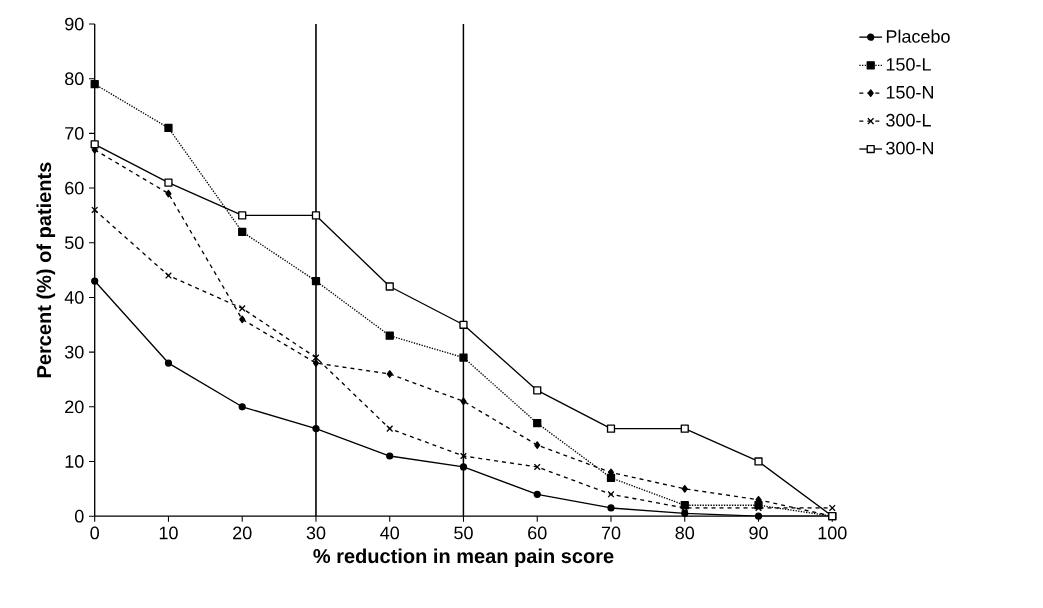 The image size is (1043, 608). What do you see at coordinates (74, 352) in the screenshot?
I see `y-tick-label: 30` at bounding box center [74, 352].